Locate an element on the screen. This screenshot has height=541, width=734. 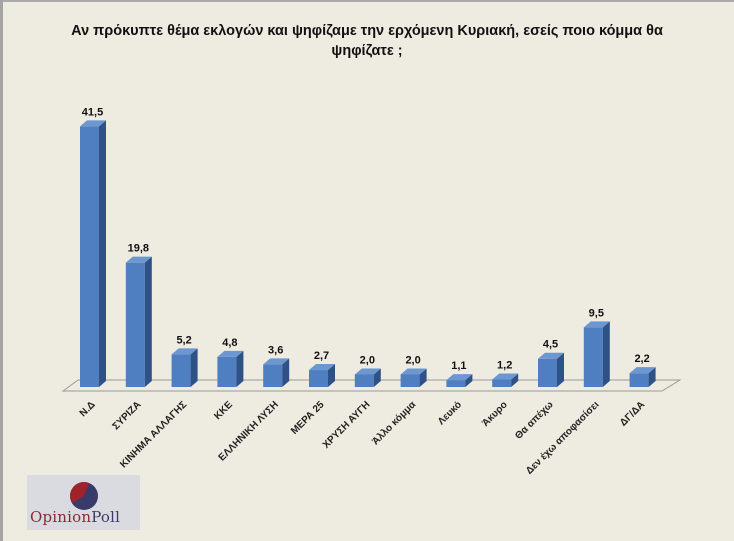
category-label: ΔΓ/ΔΑ is located at coordinates (632, 413).